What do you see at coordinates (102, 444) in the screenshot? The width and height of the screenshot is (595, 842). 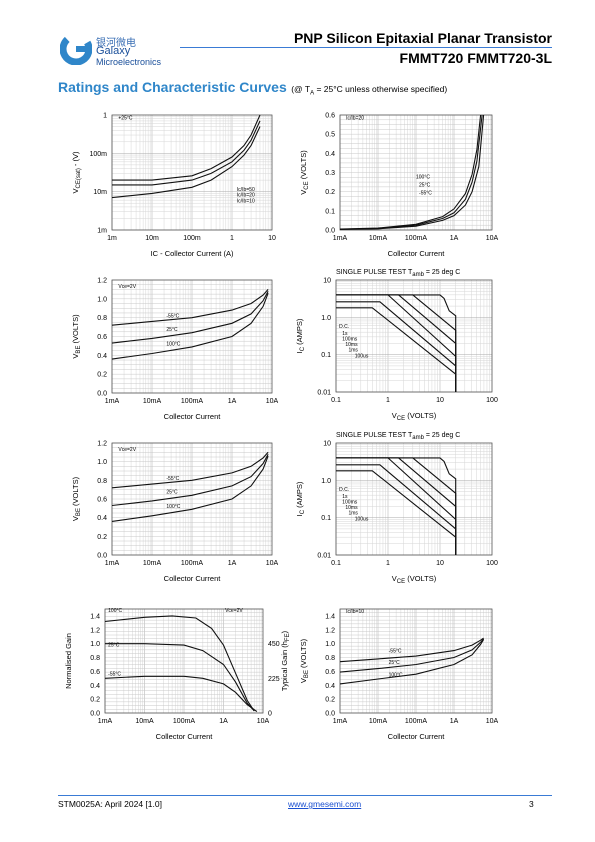 I see `y-tick-label: 1.2` at bounding box center [102, 444].